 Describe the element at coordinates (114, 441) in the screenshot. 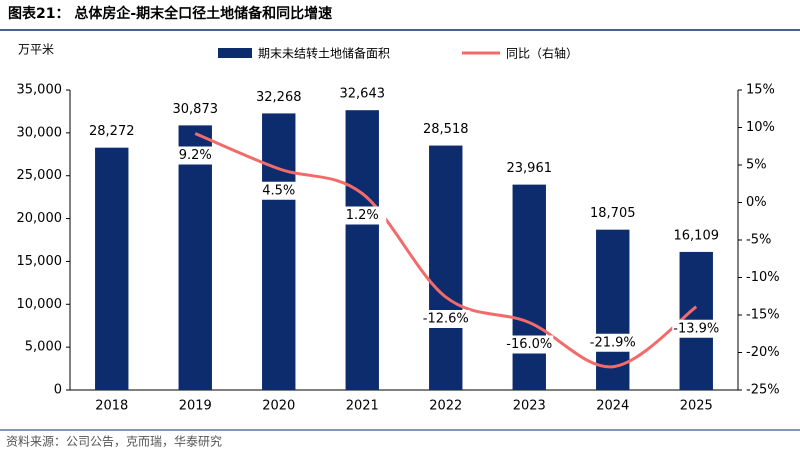

I see `source: 资料来源：公司公告，克而瑞，华泰研究` at that location.